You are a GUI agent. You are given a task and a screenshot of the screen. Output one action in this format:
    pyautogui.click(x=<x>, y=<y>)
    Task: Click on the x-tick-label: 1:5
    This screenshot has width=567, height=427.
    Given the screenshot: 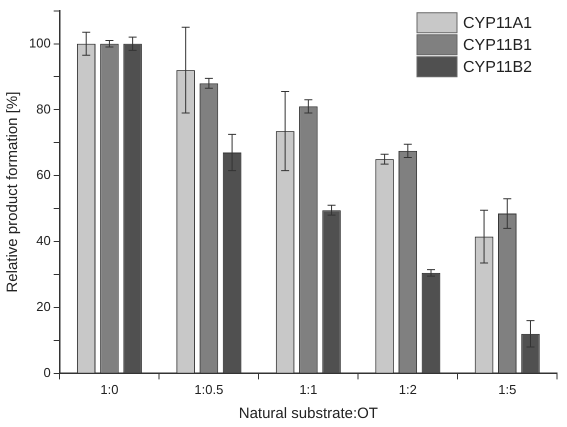 What is the action you would take?
    pyautogui.click(x=507, y=389)
    